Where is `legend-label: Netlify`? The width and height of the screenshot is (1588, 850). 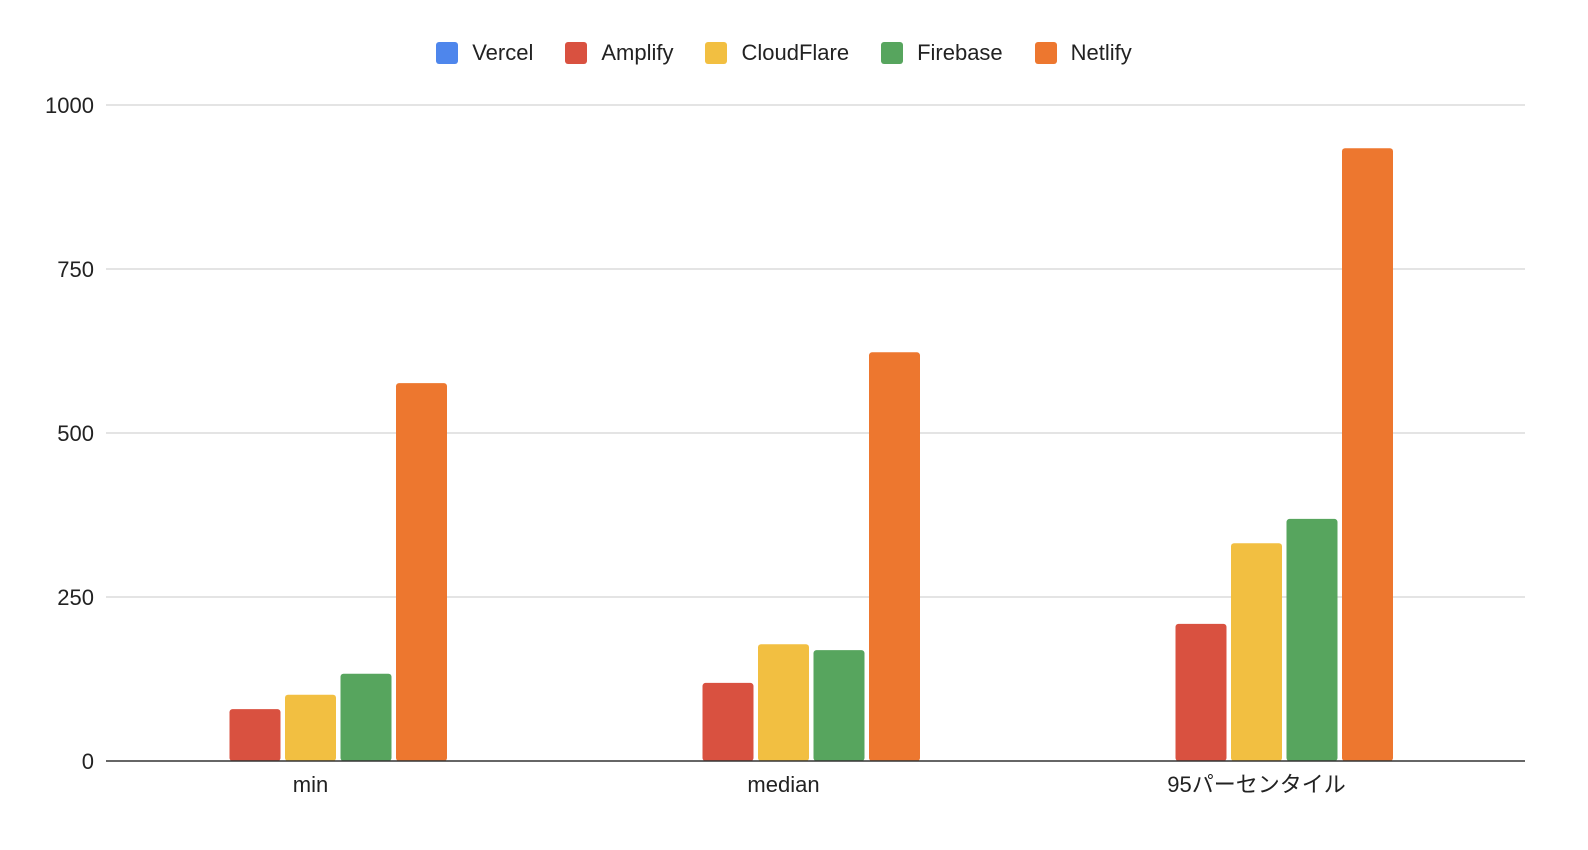
legend-label: Netlify is located at coordinates (1101, 52).